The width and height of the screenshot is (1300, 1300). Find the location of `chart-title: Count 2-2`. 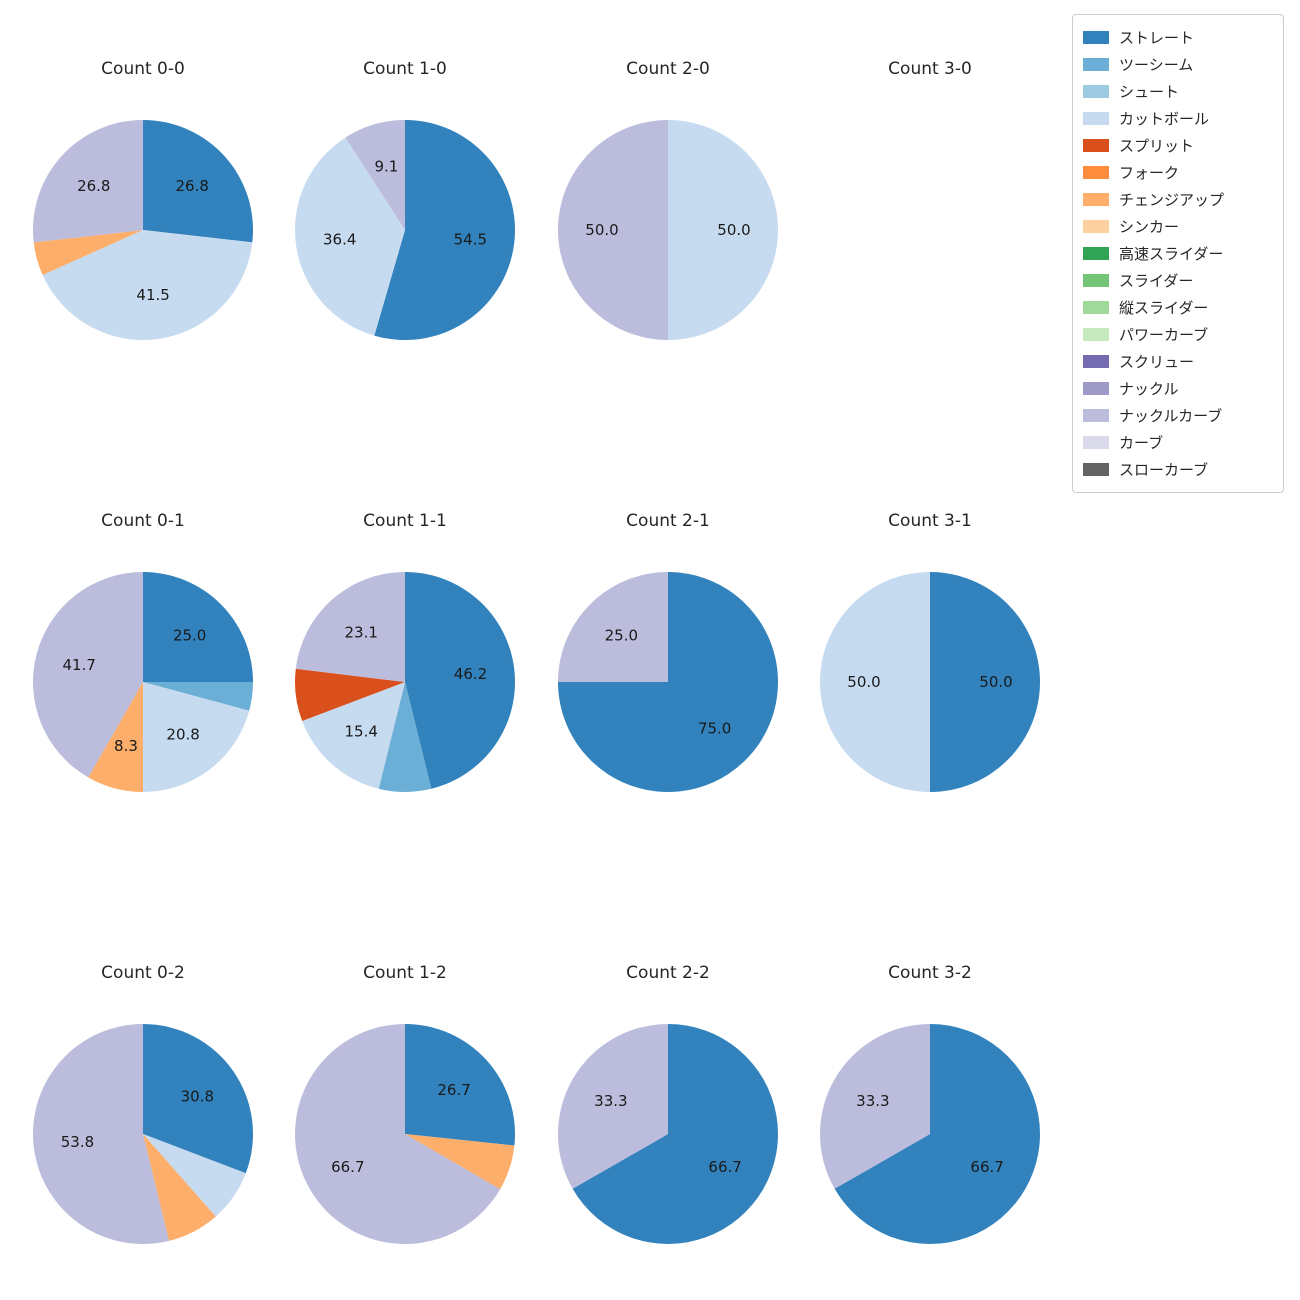

chart-title: Count 2-2 is located at coordinates (668, 973).